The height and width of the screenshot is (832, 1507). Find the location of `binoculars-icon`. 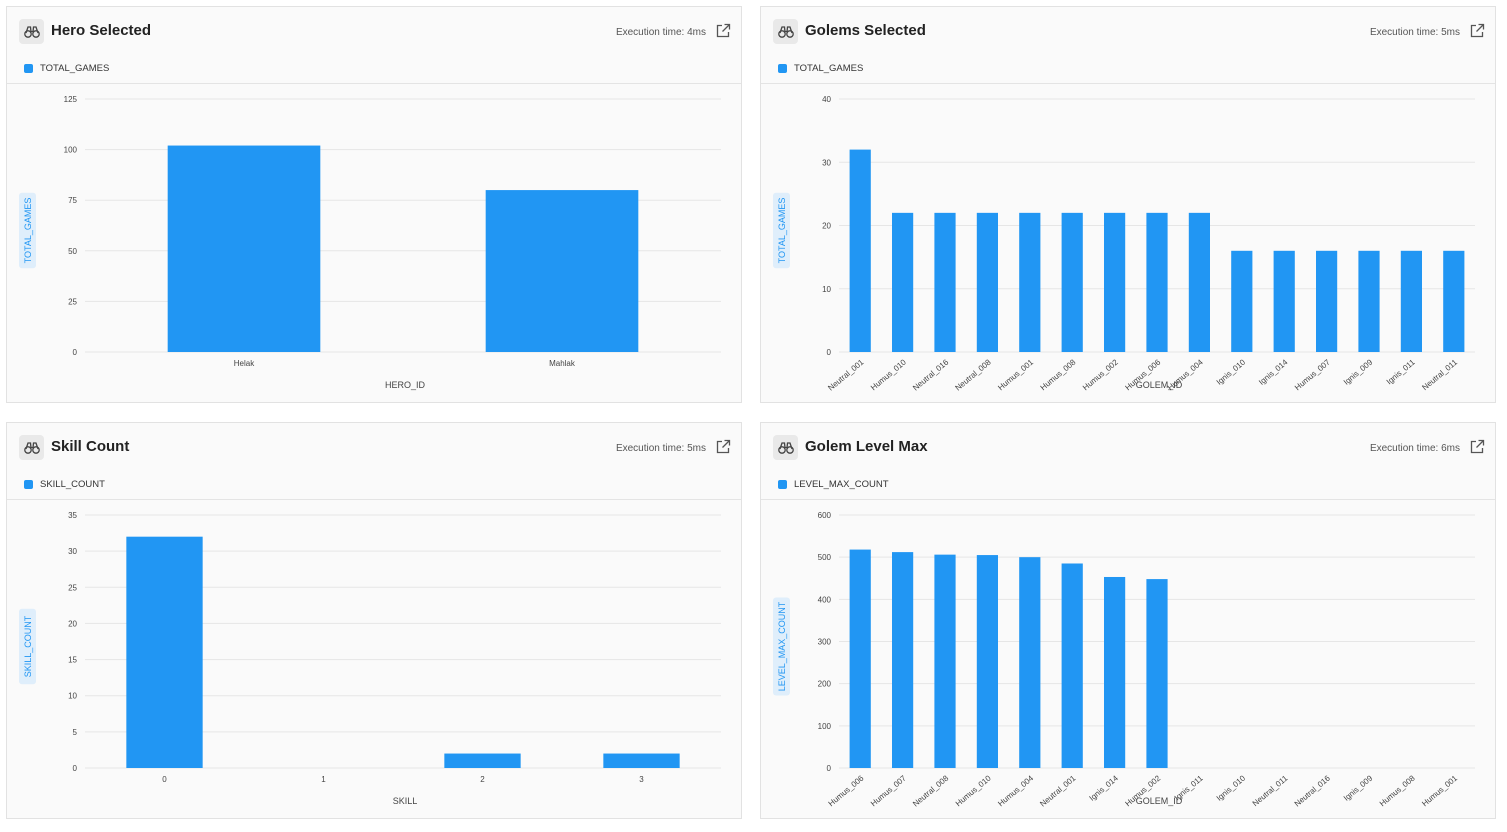

binoculars-icon is located at coordinates (31, 31).